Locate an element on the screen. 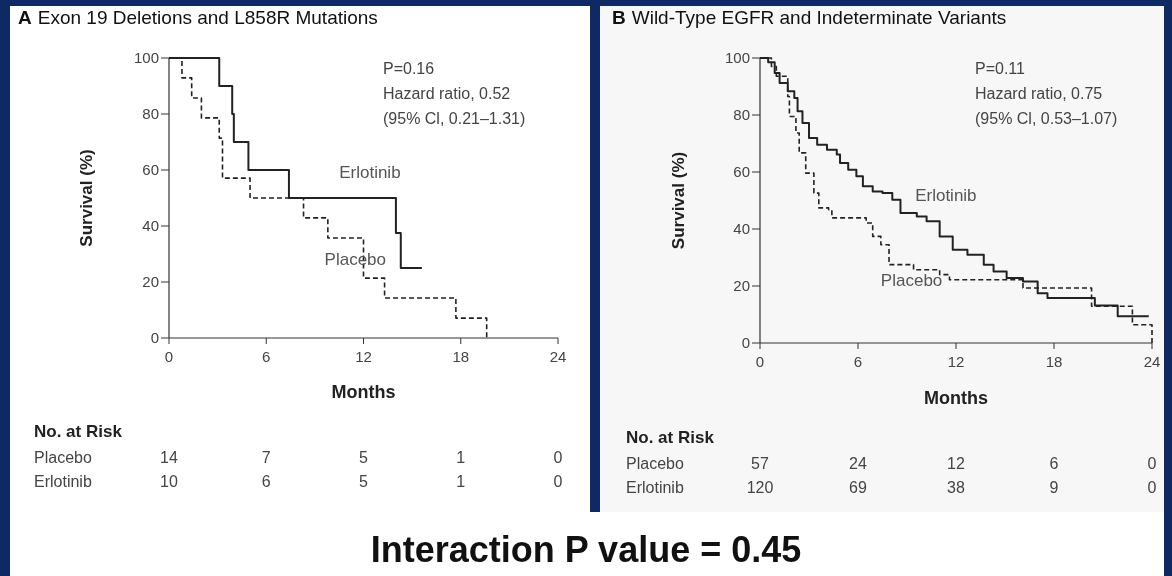 Image resolution: width=1172 pixels, height=576 pixels. annotation: P=0.16 is located at coordinates (409, 68).